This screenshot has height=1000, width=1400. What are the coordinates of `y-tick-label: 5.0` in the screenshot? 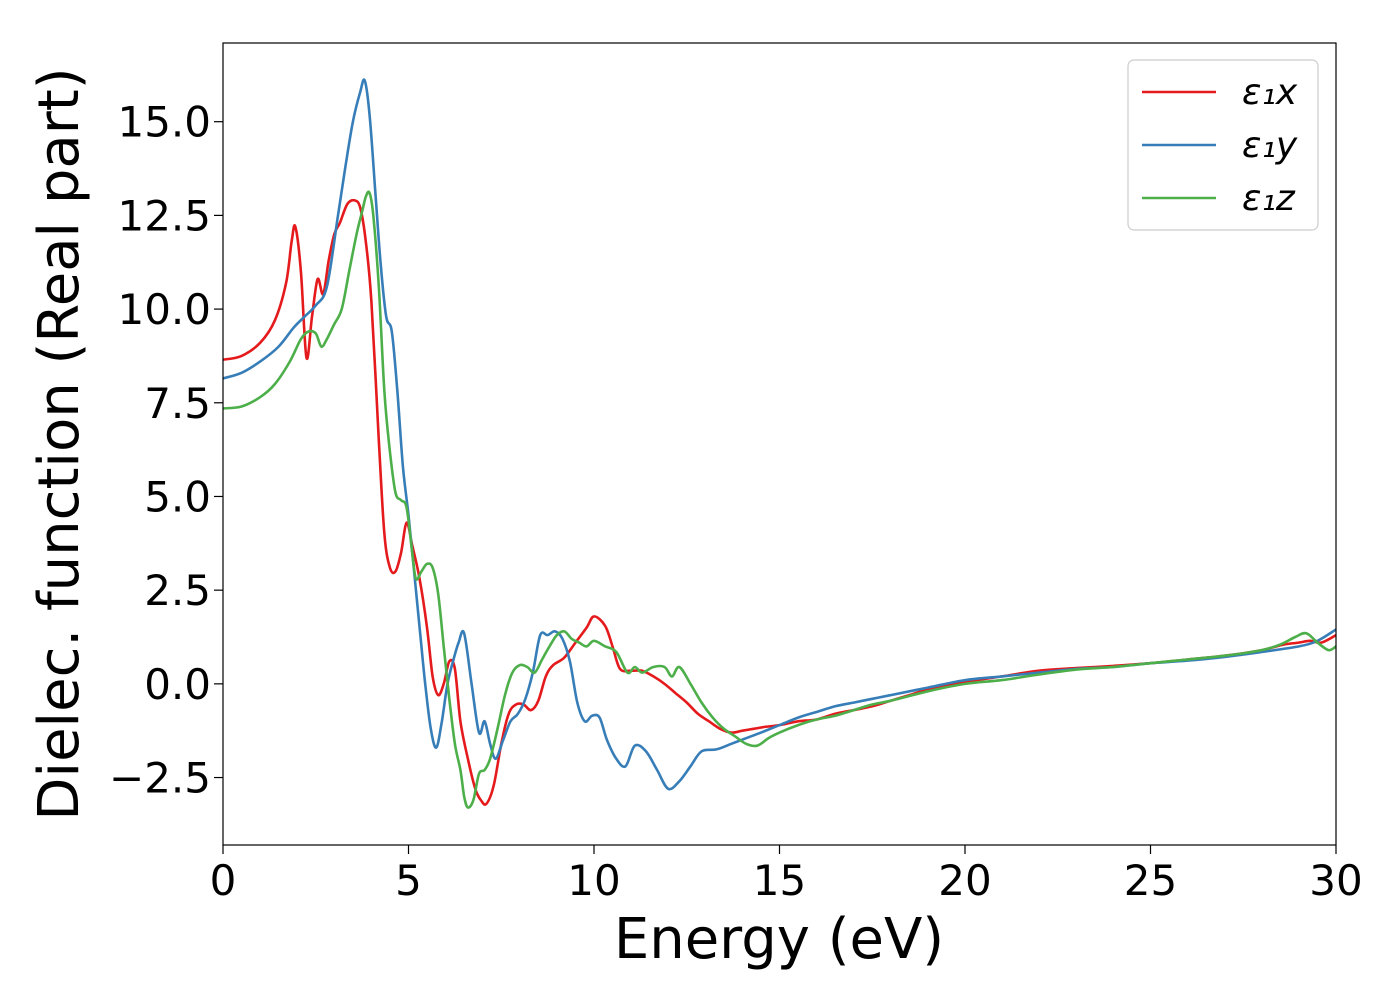 It's located at (177, 496).